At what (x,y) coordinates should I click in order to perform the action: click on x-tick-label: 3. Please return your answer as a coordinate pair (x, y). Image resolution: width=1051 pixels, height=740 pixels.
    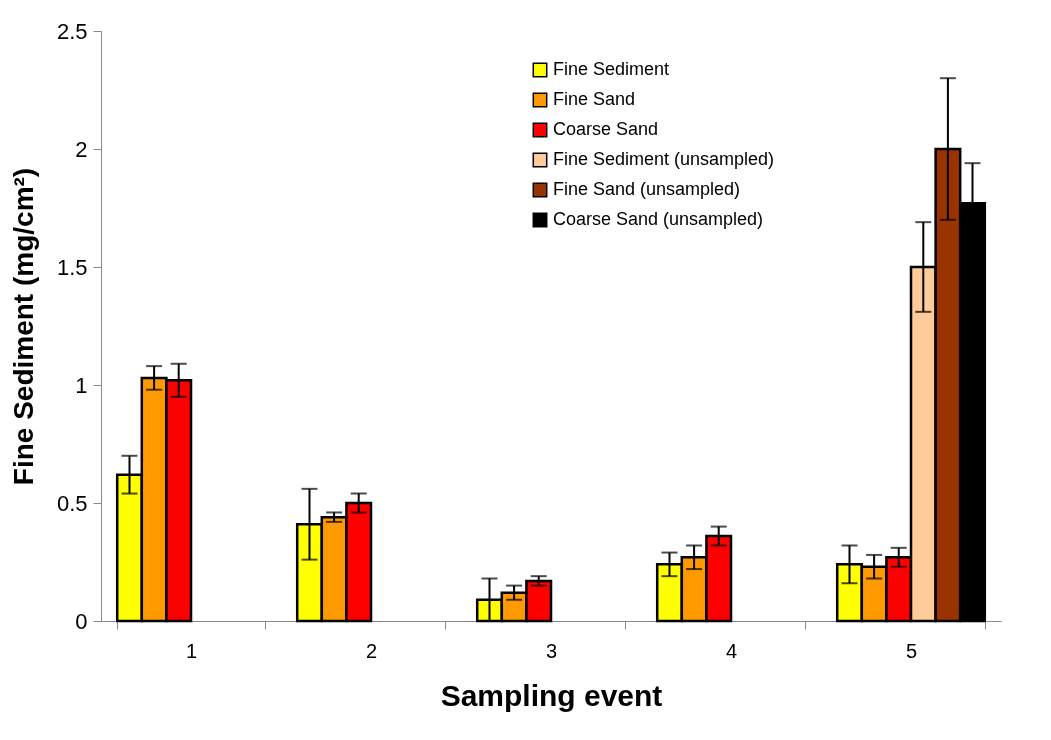
    Looking at the image, I should click on (551, 650).